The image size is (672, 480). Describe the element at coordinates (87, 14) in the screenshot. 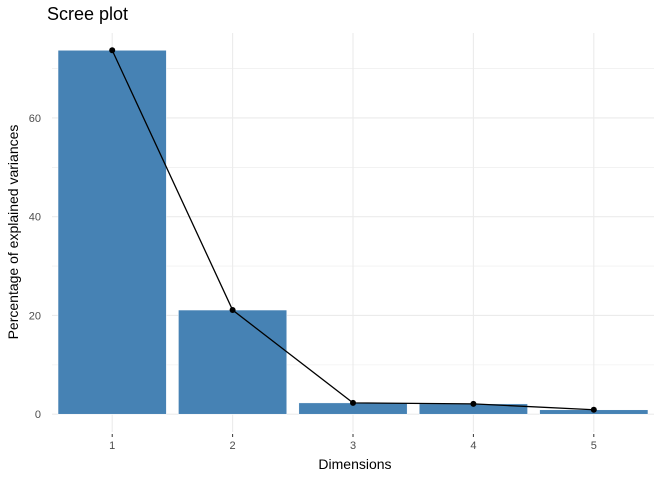

I see `plot-title: Scree plot` at that location.